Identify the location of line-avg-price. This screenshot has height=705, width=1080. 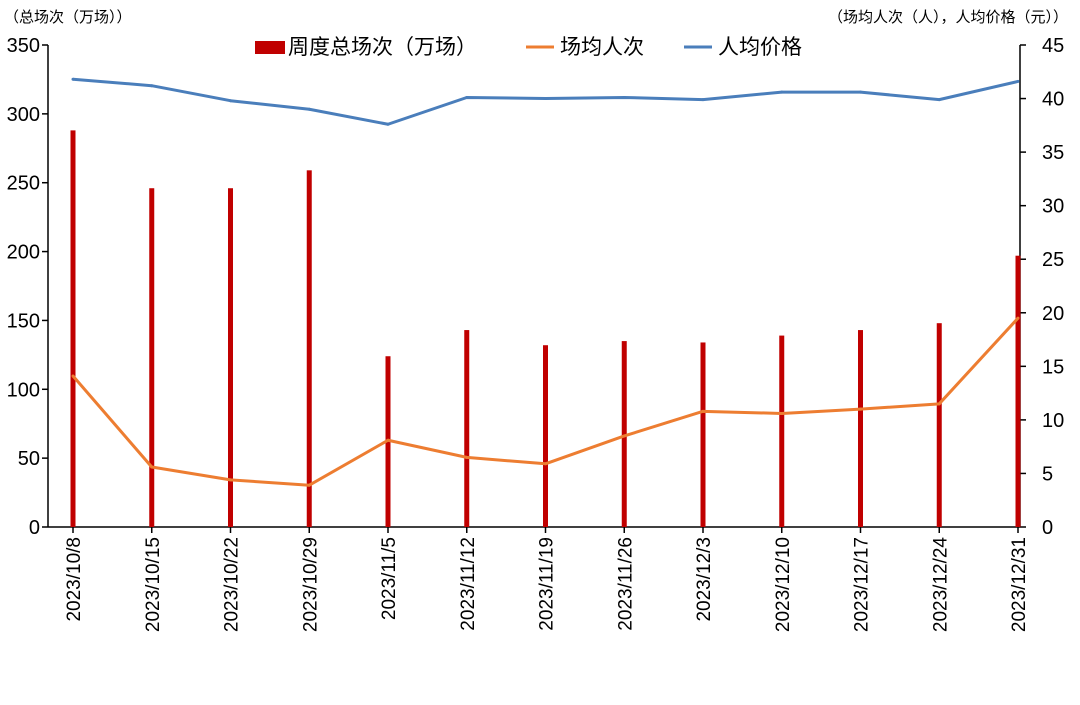
(545, 101).